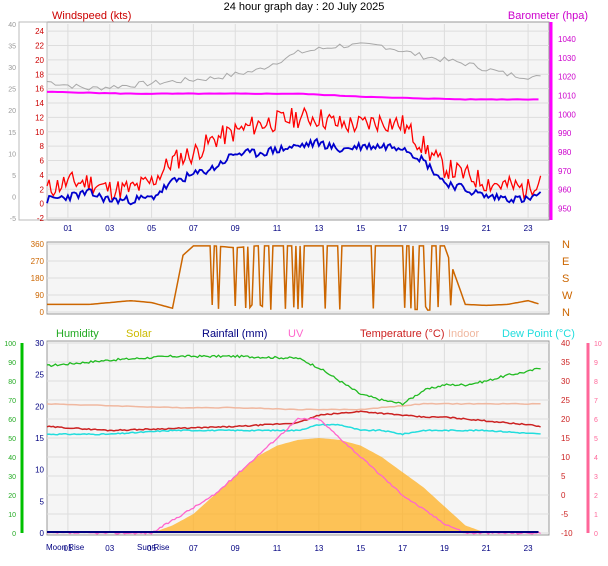  Describe the element at coordinates (360, 548) in the screenshot. I see `climate-x-tick-label: 15` at that location.